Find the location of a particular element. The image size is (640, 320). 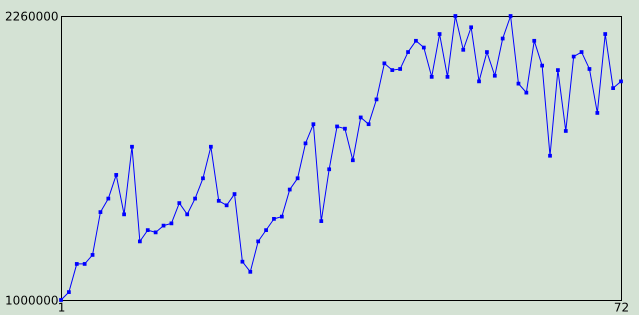

x-tick-label: 72 is located at coordinates (622, 307).